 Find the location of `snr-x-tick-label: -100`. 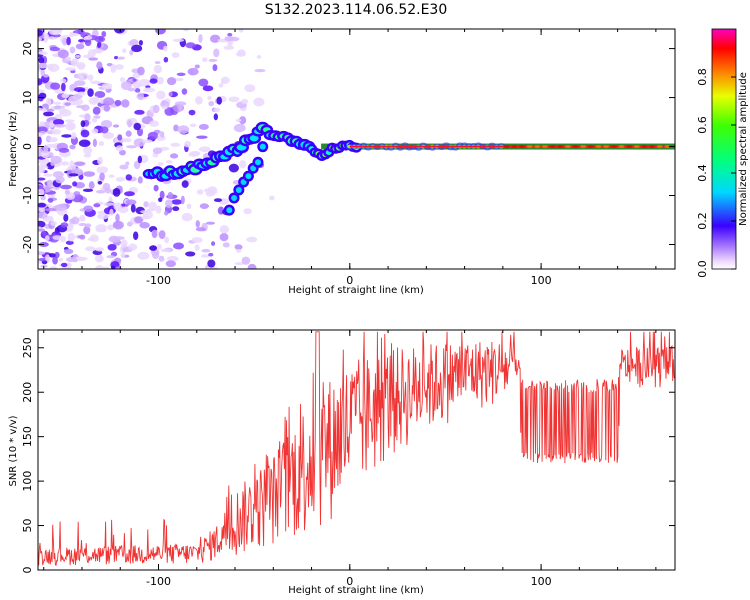

snr-x-tick-label: -100 is located at coordinates (158, 581).